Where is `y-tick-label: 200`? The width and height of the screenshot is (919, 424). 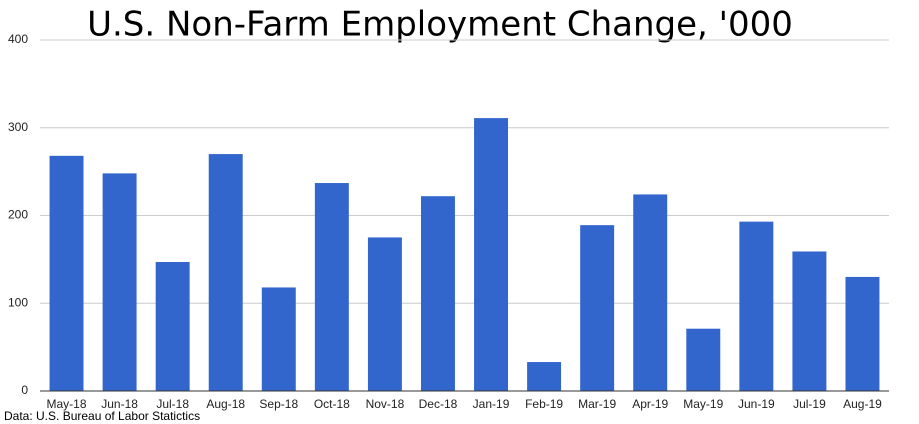 y-tick-label: 200 is located at coordinates (18, 215).